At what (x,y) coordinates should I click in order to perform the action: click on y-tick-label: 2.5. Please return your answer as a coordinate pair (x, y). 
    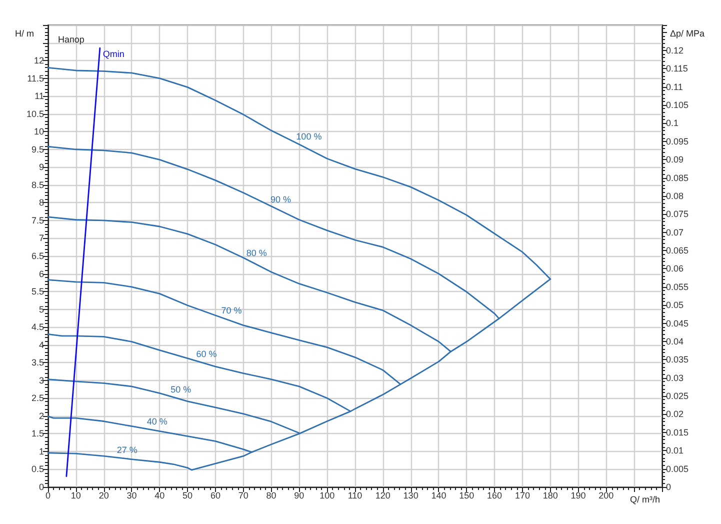
    Looking at the image, I should click on (37, 398).